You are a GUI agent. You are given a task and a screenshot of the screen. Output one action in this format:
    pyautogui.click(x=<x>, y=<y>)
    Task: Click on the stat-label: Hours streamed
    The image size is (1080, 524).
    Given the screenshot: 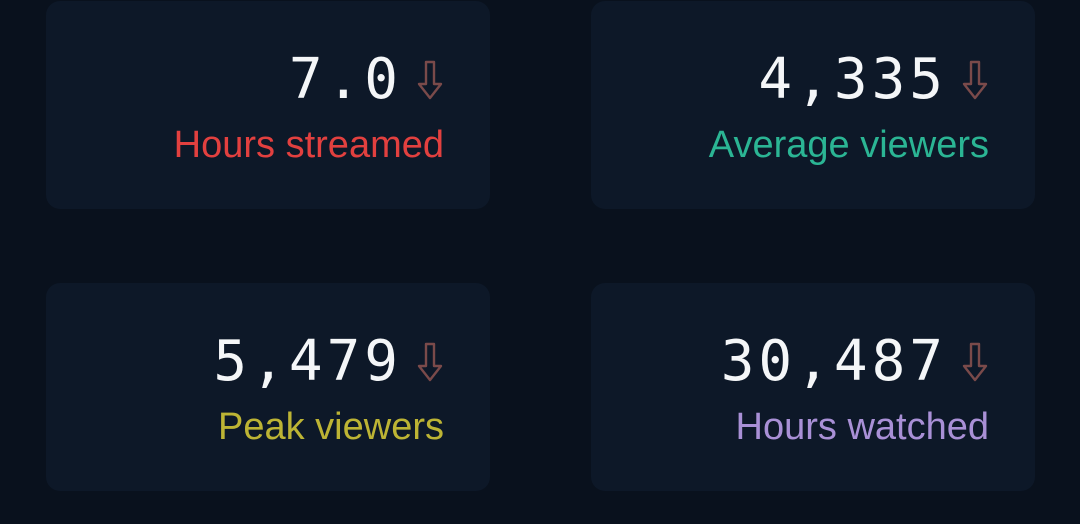 What is the action you would take?
    pyautogui.click(x=308, y=145)
    